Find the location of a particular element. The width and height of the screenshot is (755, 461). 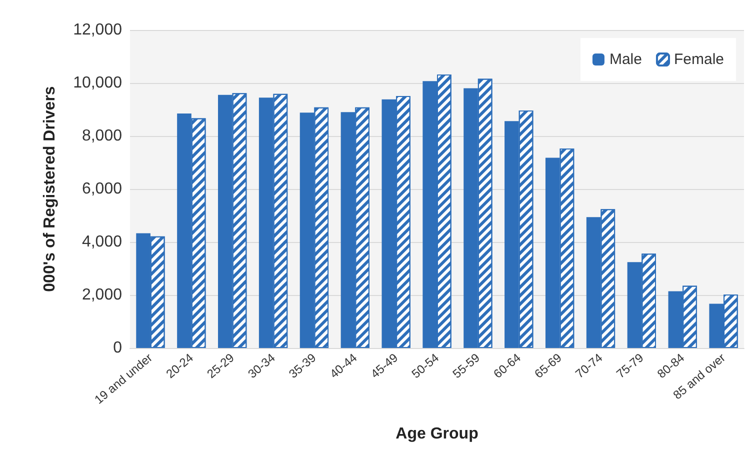

y-tick-label: 0 is located at coordinates (117, 348).